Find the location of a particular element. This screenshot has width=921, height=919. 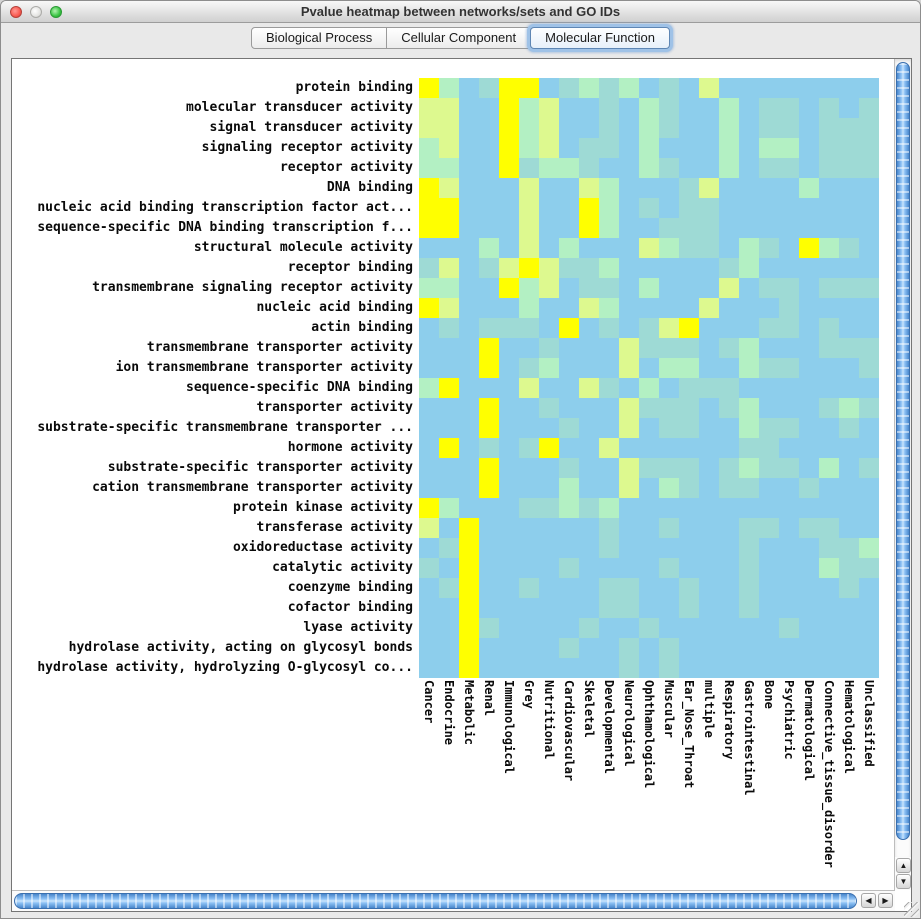

tab-molecular-function: Molecular Function is located at coordinates (600, 38).